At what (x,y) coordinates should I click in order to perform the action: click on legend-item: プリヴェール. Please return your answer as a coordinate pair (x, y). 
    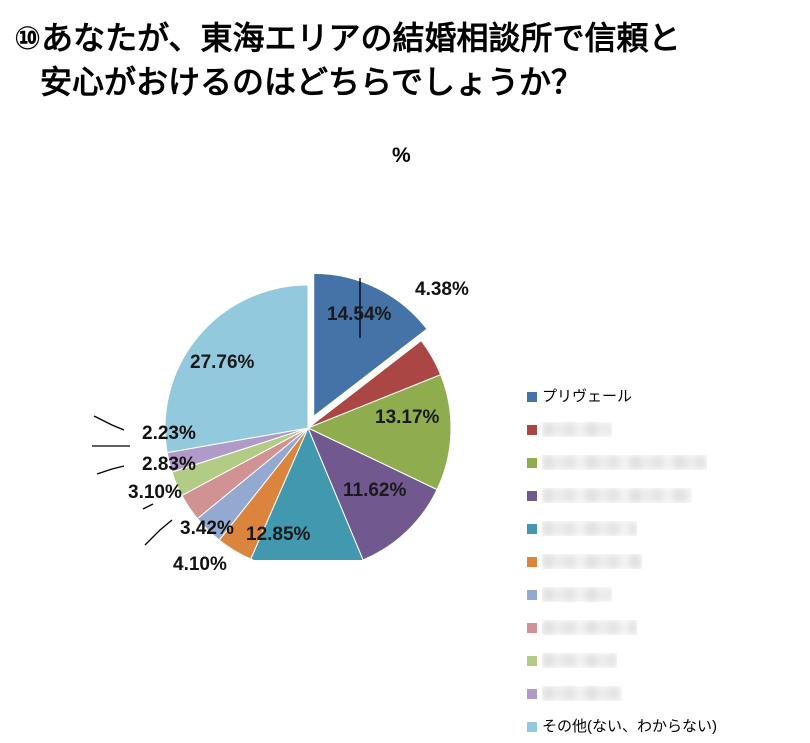
    Looking at the image, I should click on (662, 396).